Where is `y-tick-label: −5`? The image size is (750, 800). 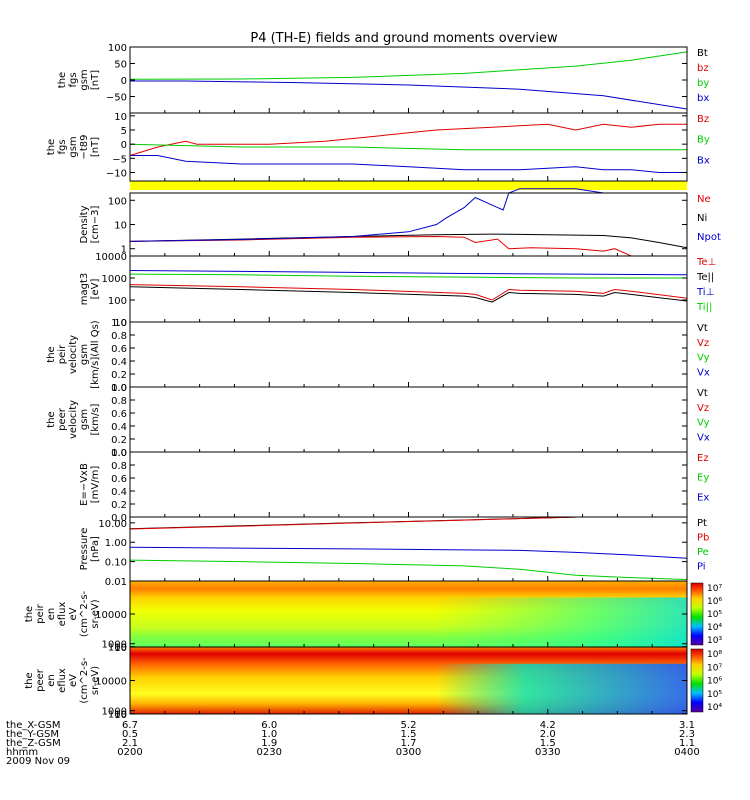
y-tick-label: −5 is located at coordinates (119, 159).